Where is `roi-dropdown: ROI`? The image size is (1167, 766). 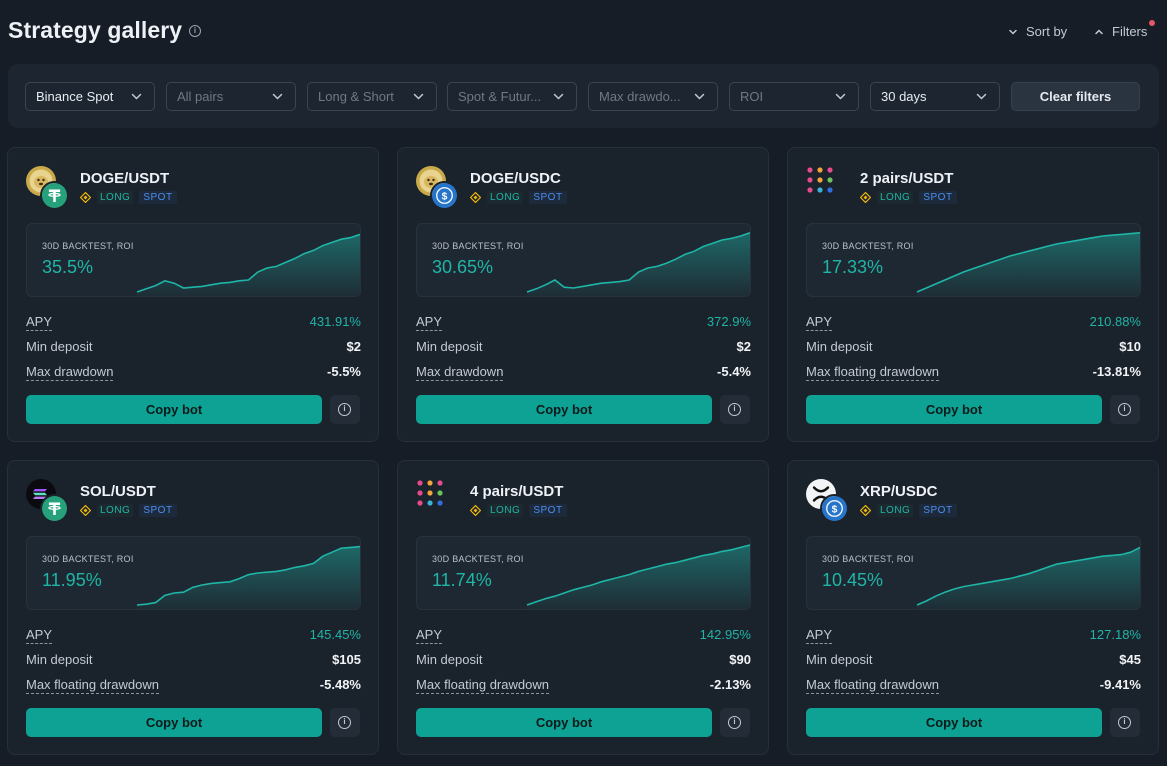 roi-dropdown: ROI is located at coordinates (794, 96).